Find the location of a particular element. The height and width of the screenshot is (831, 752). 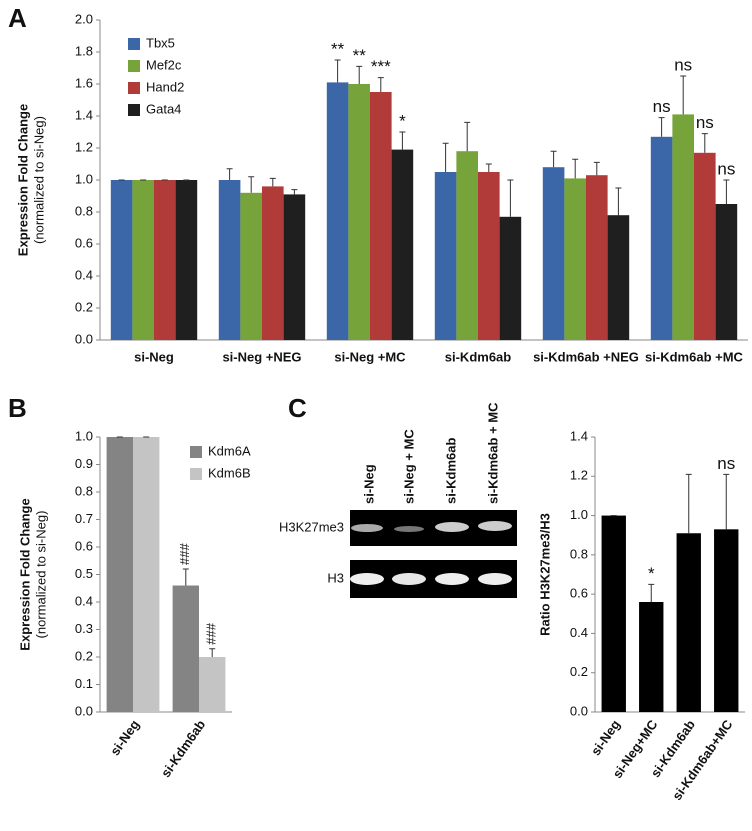

x-tick-label: si-Kdm6ab +NEG is located at coordinates (586, 356).